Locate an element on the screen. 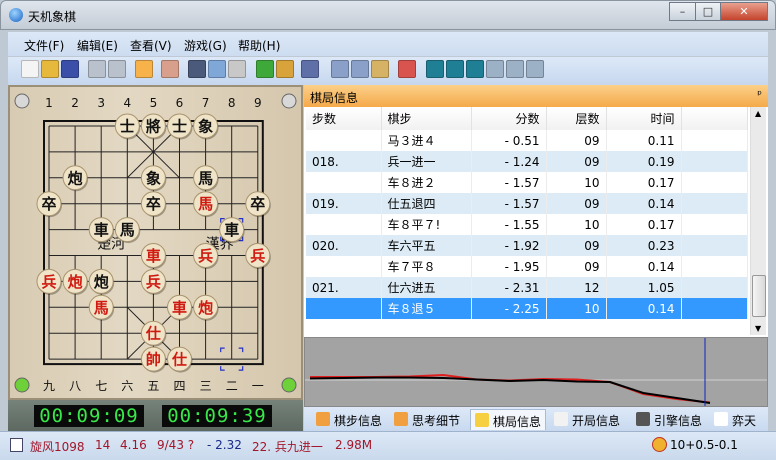 This screenshot has height=460, width=776. col-score: 分数 is located at coordinates (509, 118).